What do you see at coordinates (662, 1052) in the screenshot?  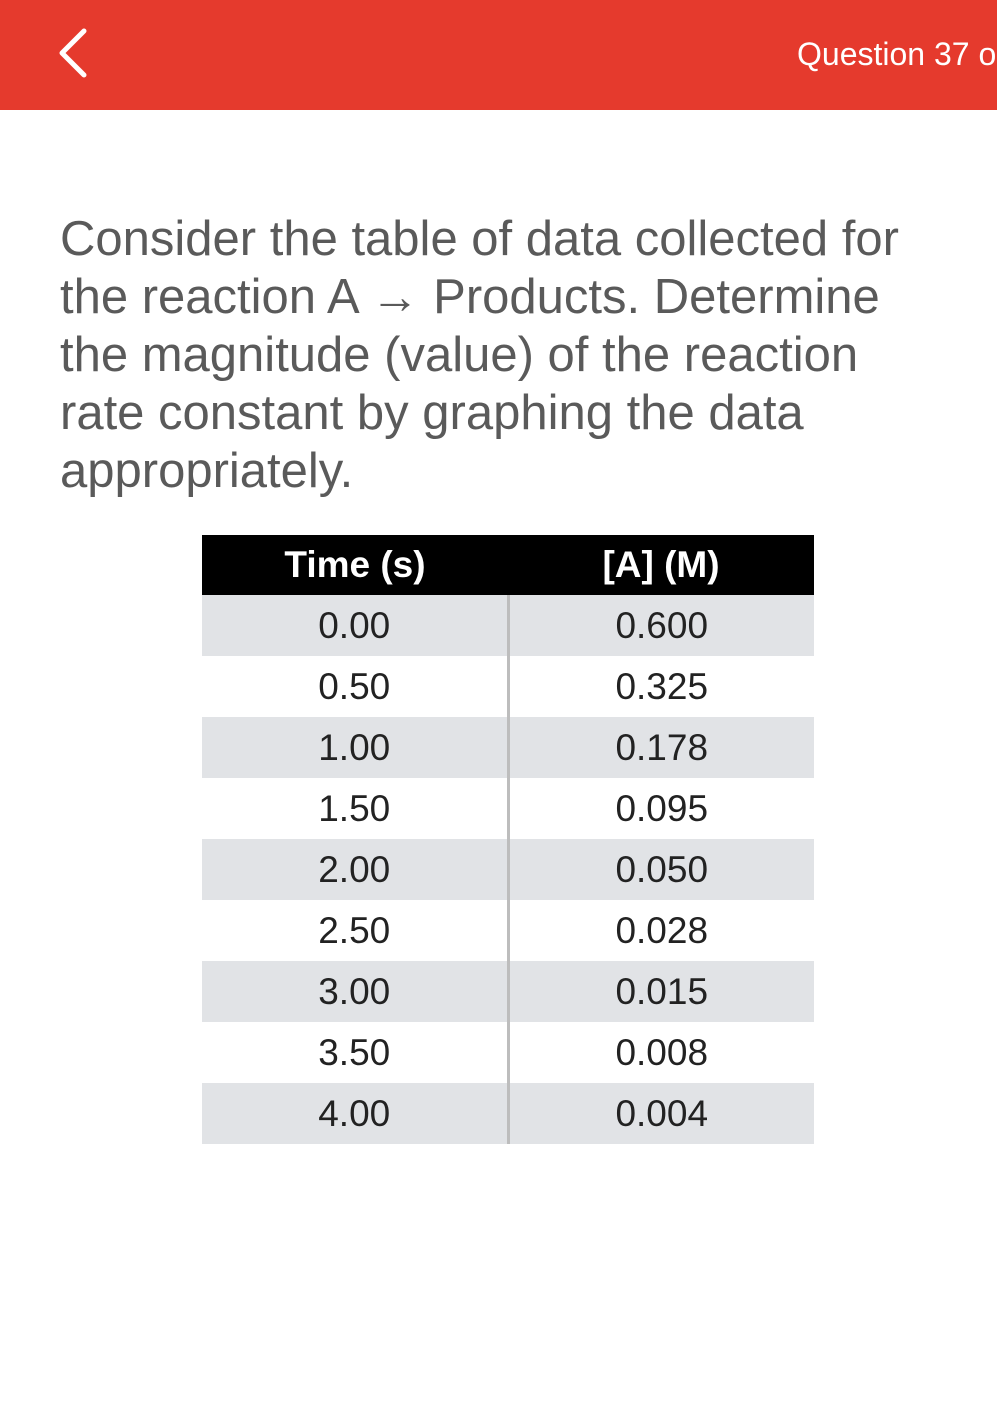 I see `table-cell: 0.008` at bounding box center [662, 1052].